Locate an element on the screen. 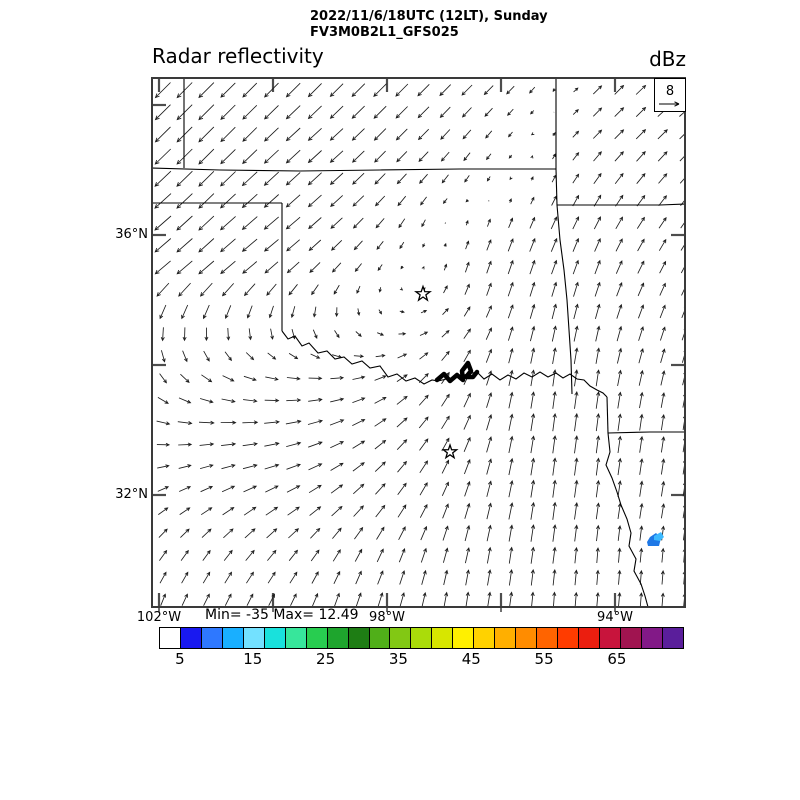 The width and height of the screenshot is (800, 800). colorbar is located at coordinates (421, 638).